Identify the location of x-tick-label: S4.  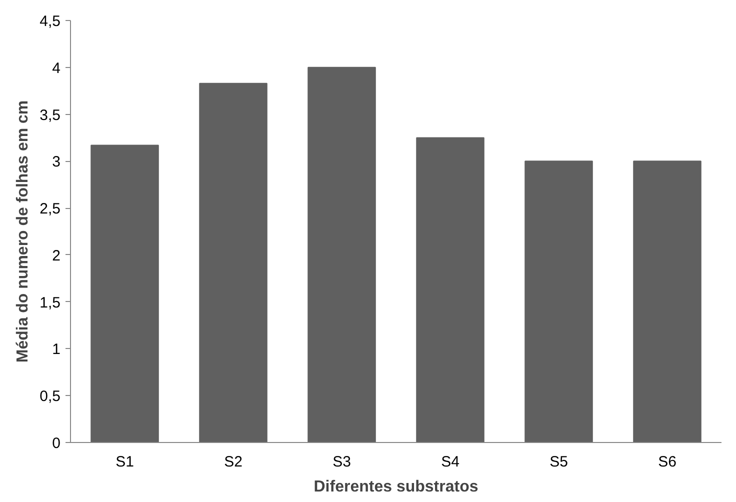
(450, 462).